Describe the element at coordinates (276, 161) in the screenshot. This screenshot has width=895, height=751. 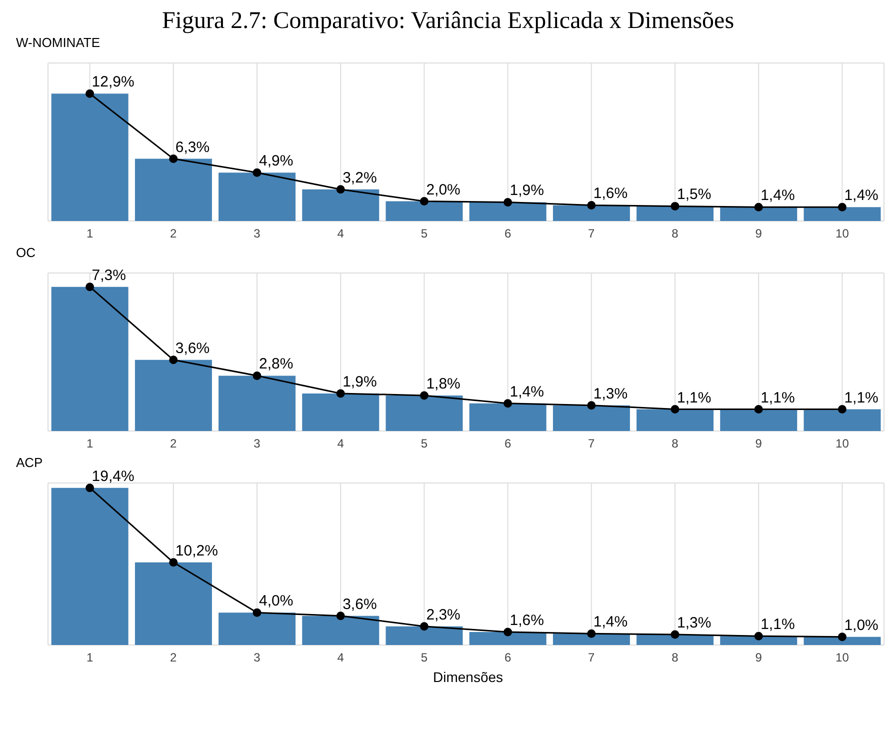
I see `data-label: 4,9%` at that location.